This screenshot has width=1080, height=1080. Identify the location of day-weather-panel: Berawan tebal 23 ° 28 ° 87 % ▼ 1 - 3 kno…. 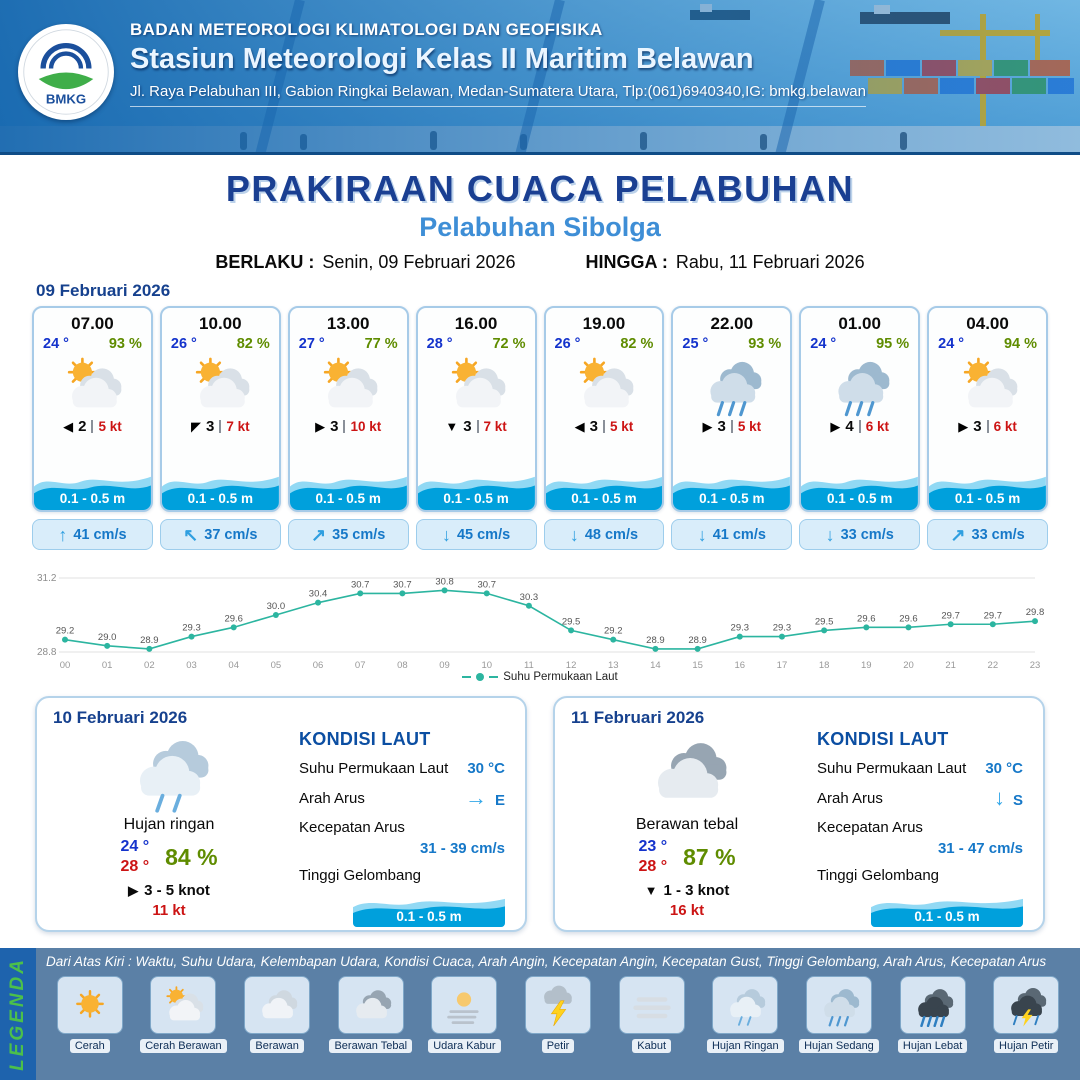
(687, 814).